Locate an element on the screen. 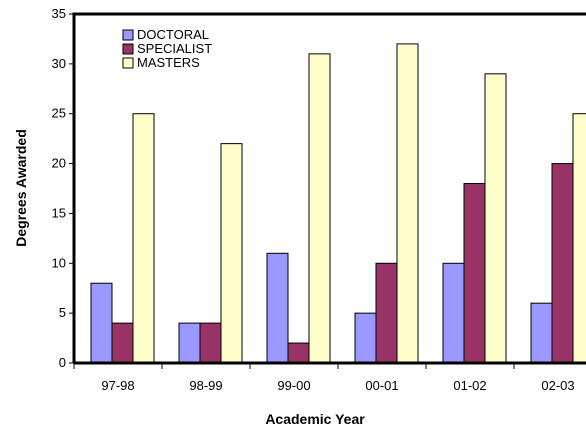  y-axis-title: Degrees Awarded is located at coordinates (21, 188).